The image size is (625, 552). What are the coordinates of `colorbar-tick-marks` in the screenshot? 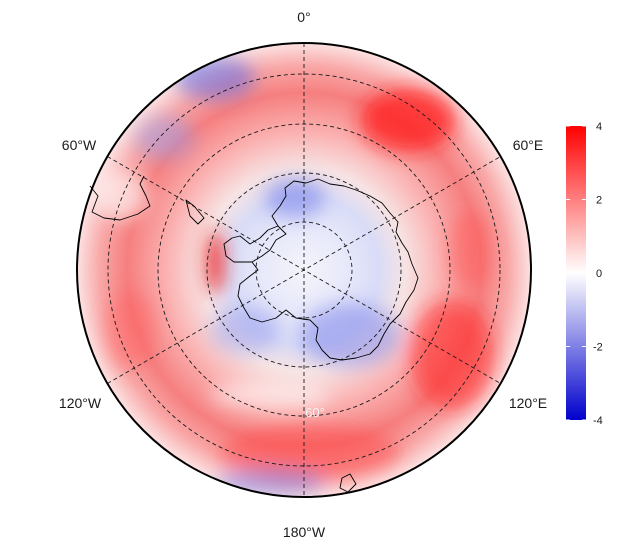 It's located at (576, 273).